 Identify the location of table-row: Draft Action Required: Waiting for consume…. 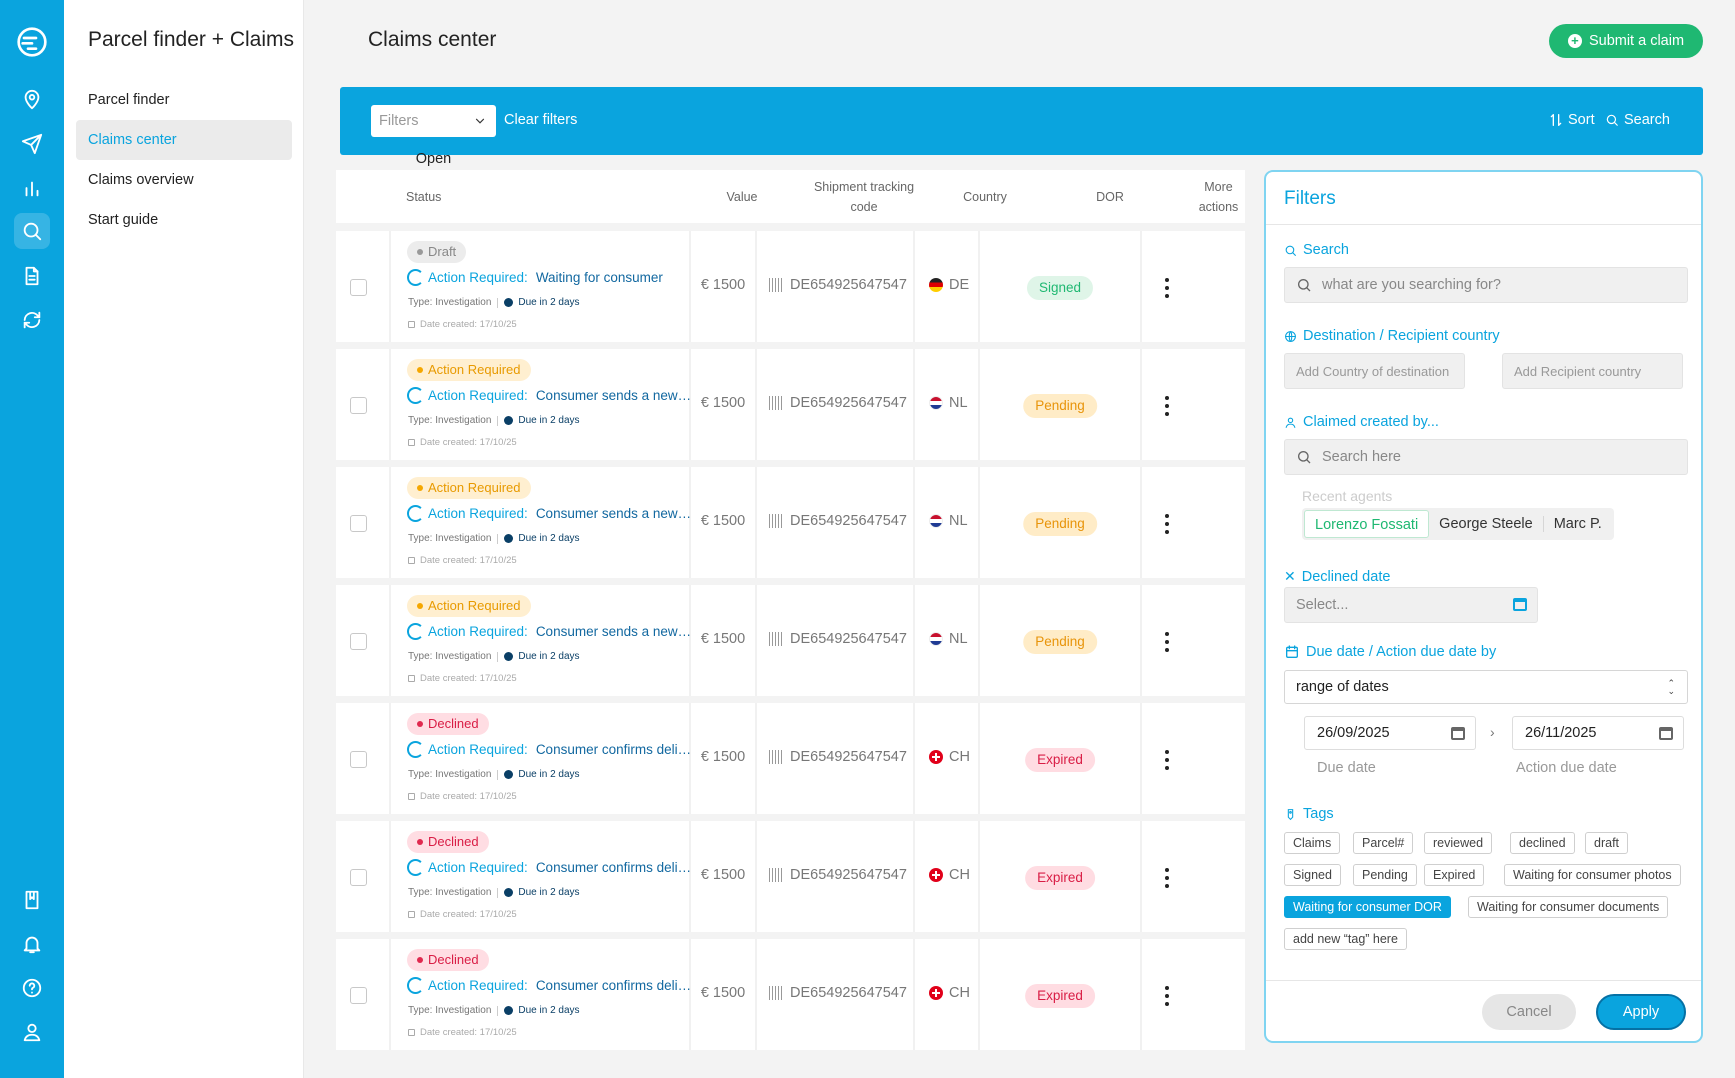
(790, 286).